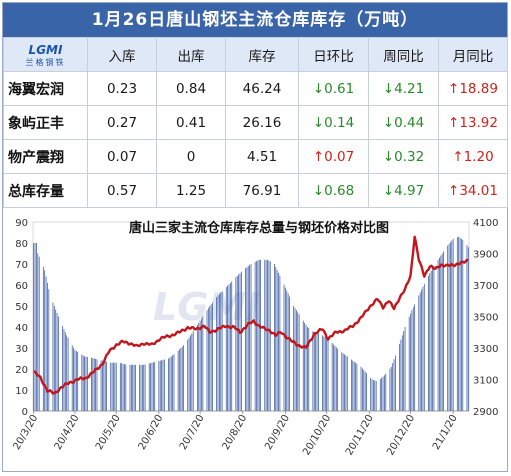 The image size is (511, 476). I want to click on col-header-dod: 日环比, so click(333, 54).